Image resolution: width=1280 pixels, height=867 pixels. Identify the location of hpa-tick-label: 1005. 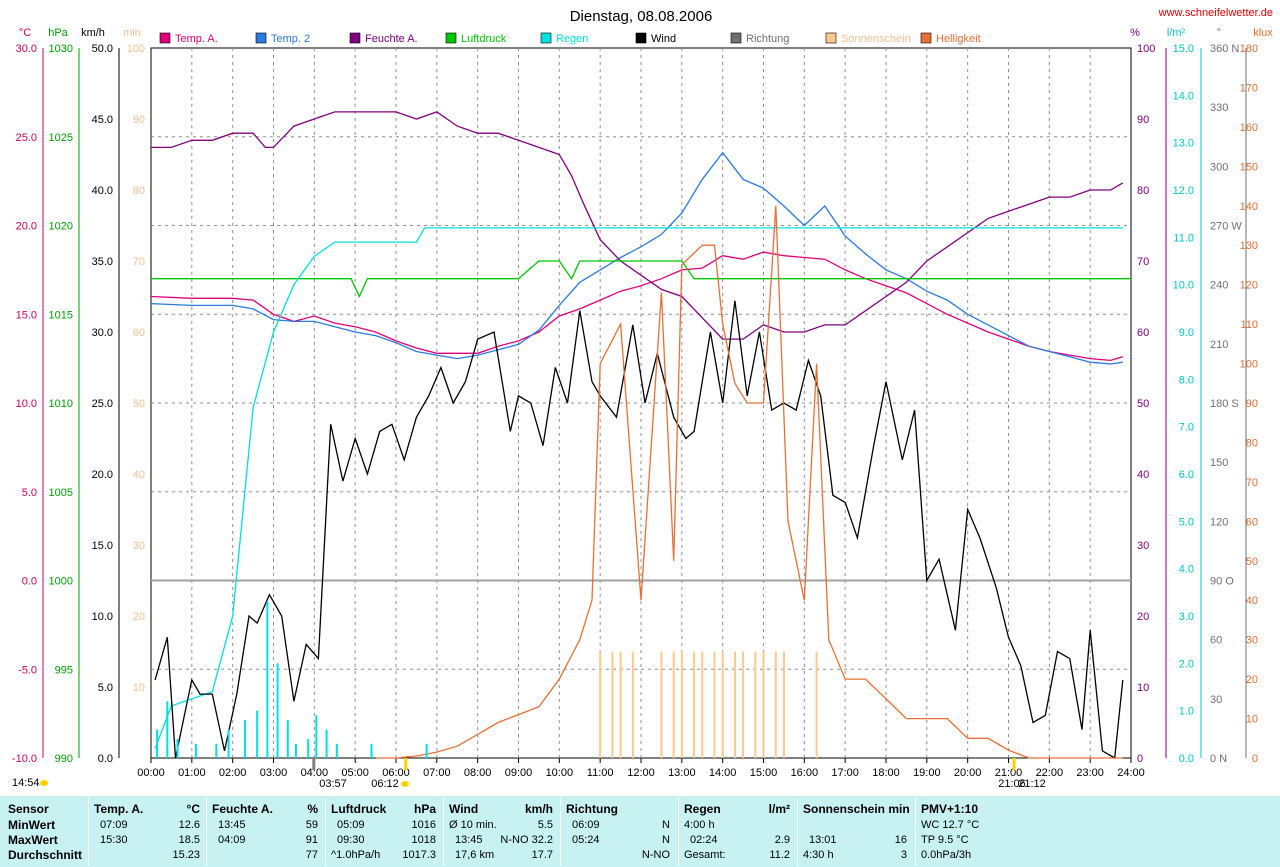
(61, 493).